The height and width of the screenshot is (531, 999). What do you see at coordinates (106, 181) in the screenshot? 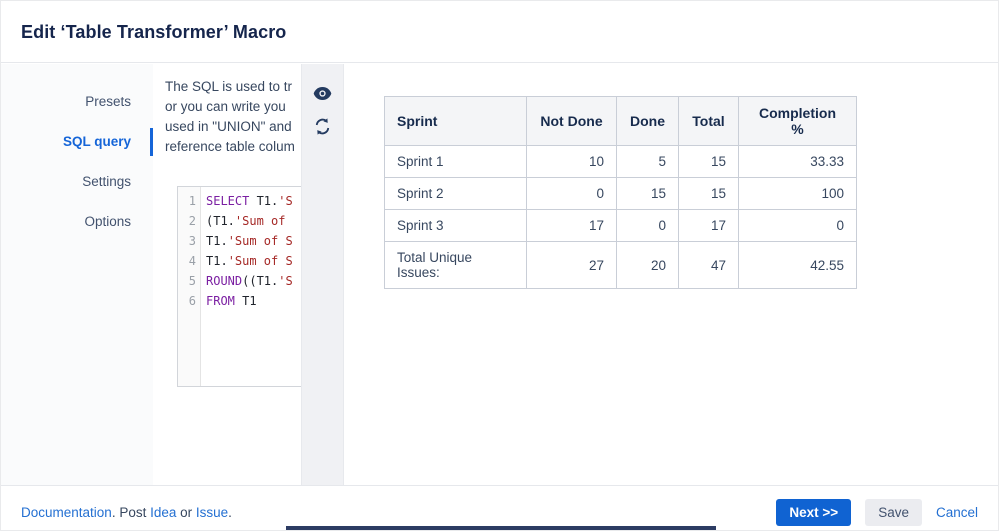
I see `sidebar-item-settings: Settings` at bounding box center [106, 181].